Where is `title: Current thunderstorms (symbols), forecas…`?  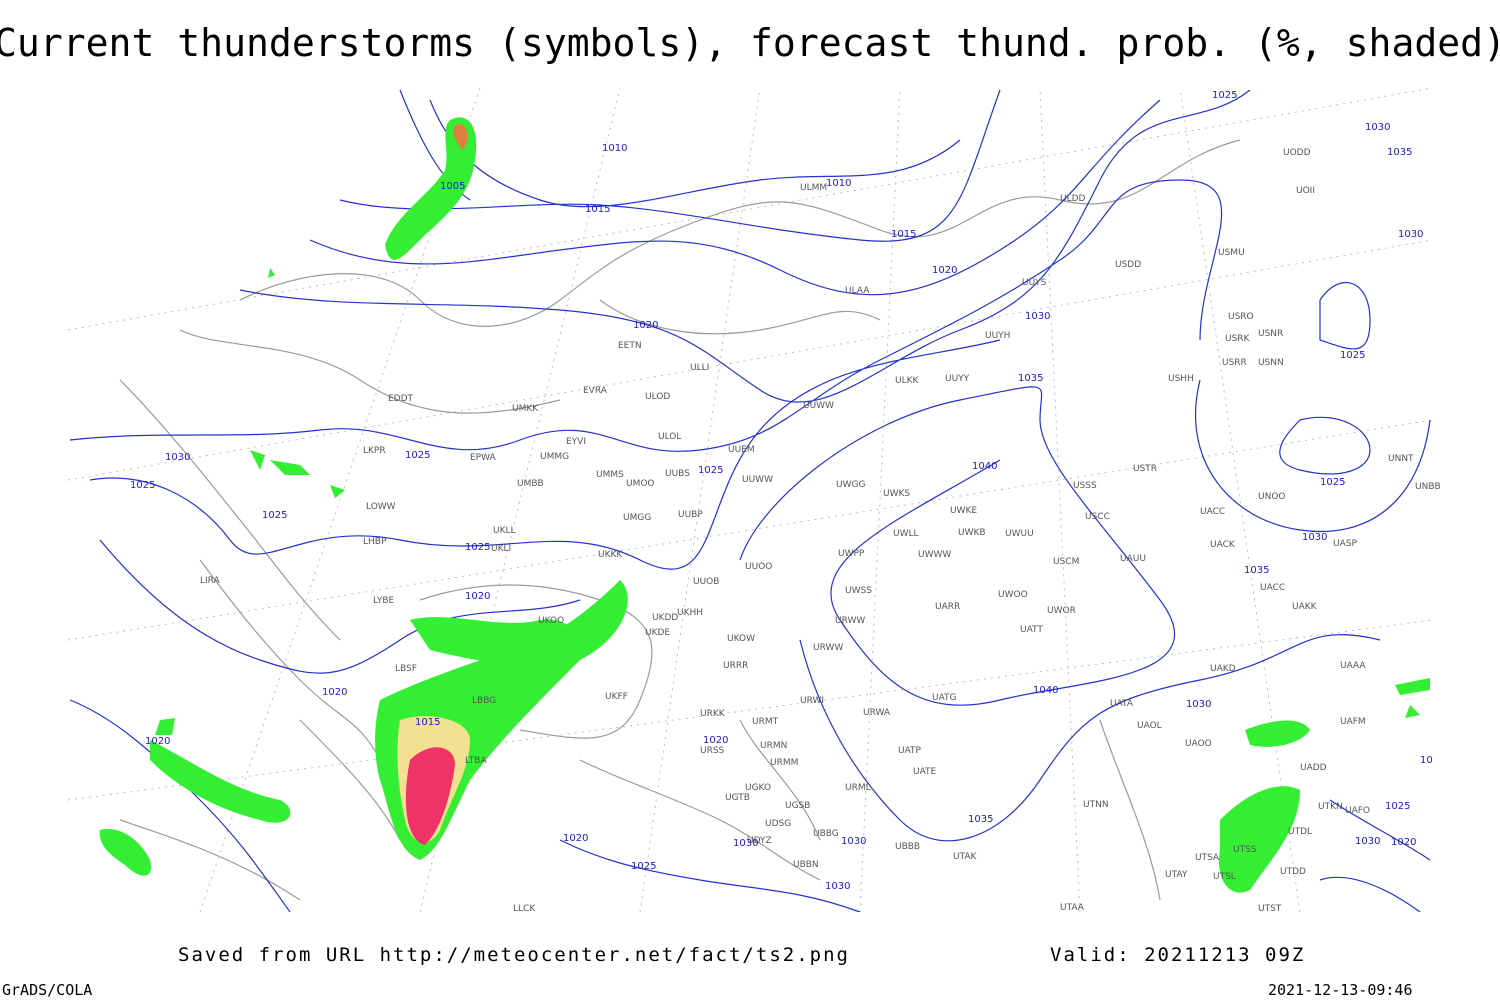
title: Current thunderstorms (symbols), forecas… is located at coordinates (750, 43).